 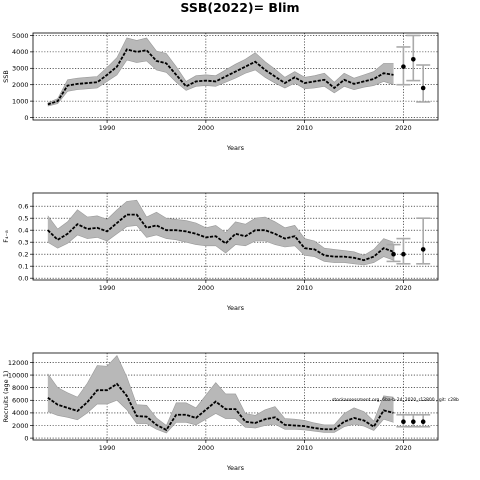 What do you see at coordinates (23, 279) in the screenshot?
I see `y-tick-label: 0.0` at bounding box center [23, 279].